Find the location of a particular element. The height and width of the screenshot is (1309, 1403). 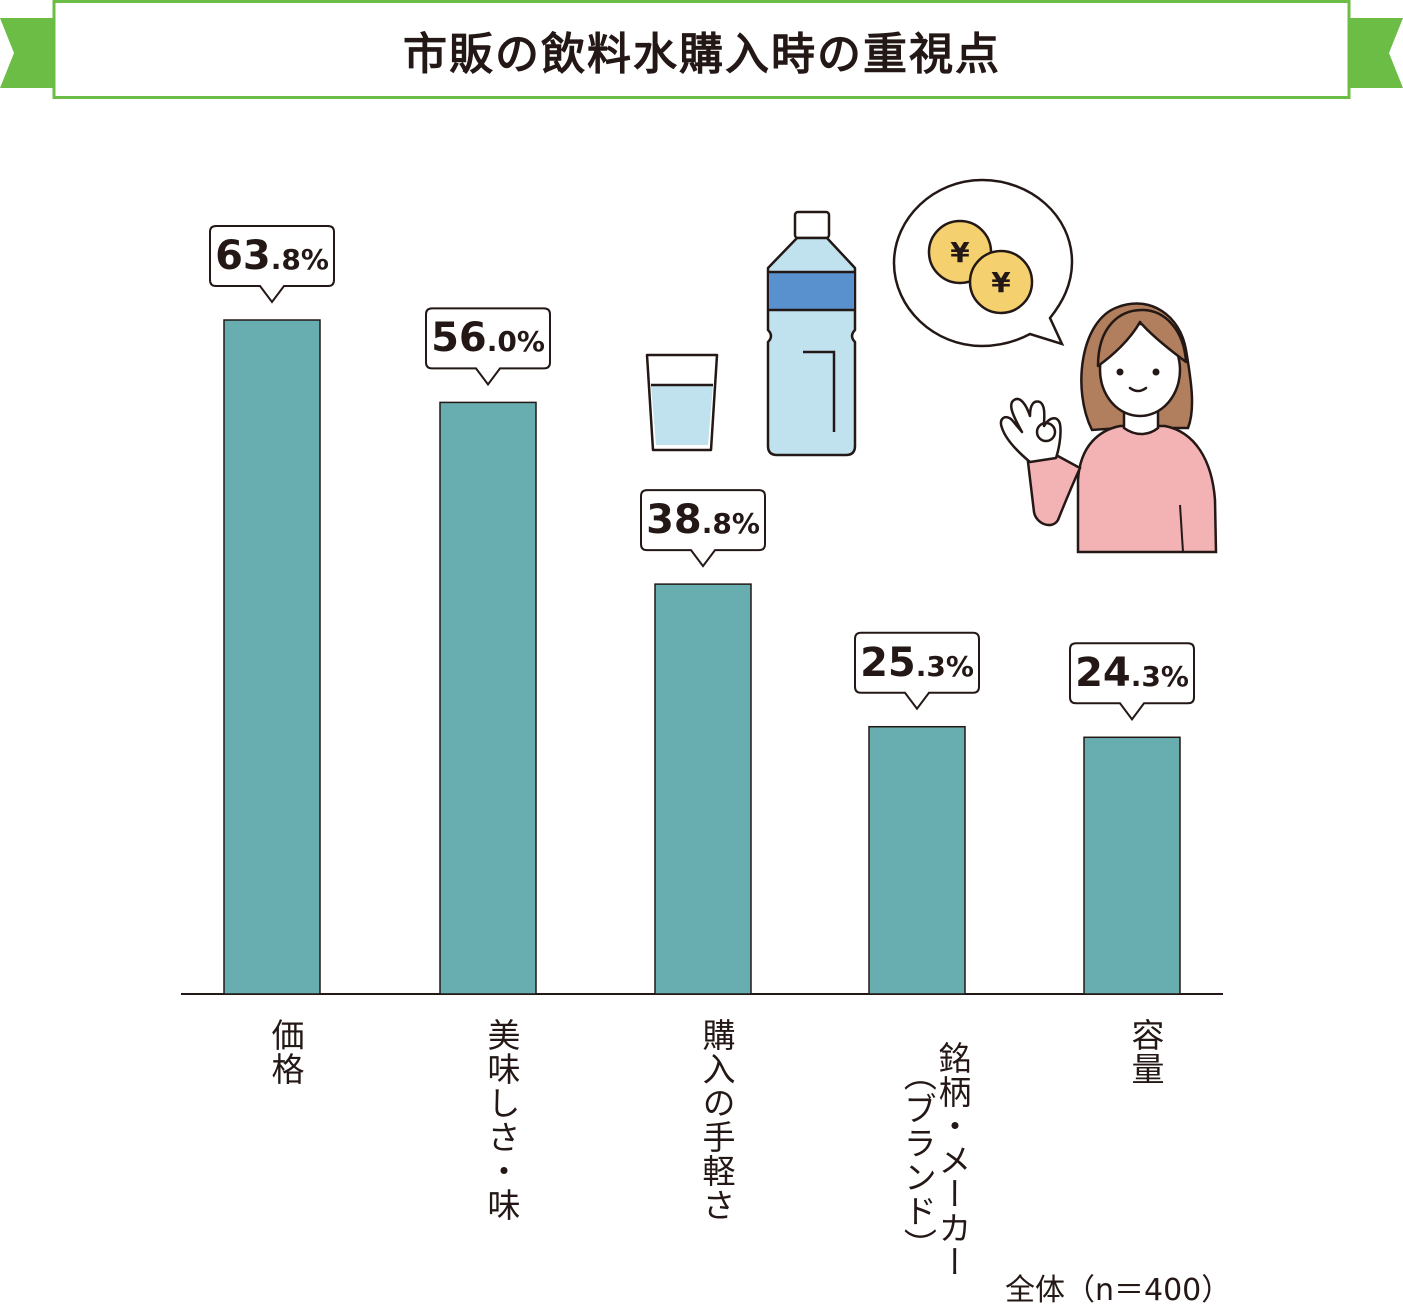

water-glass-icon is located at coordinates (682, 402).